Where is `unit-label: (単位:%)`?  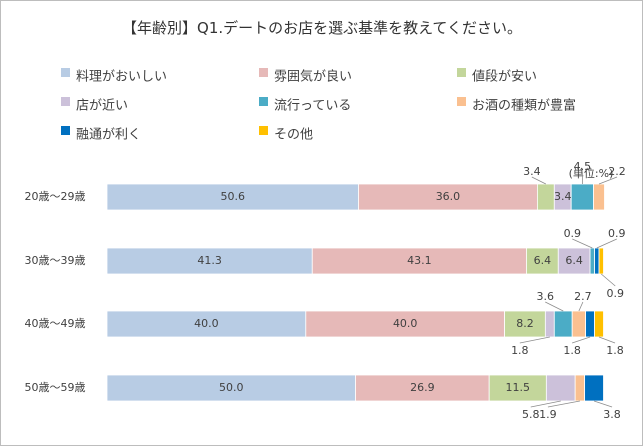
unit-label: (単位:%) is located at coordinates (591, 173).